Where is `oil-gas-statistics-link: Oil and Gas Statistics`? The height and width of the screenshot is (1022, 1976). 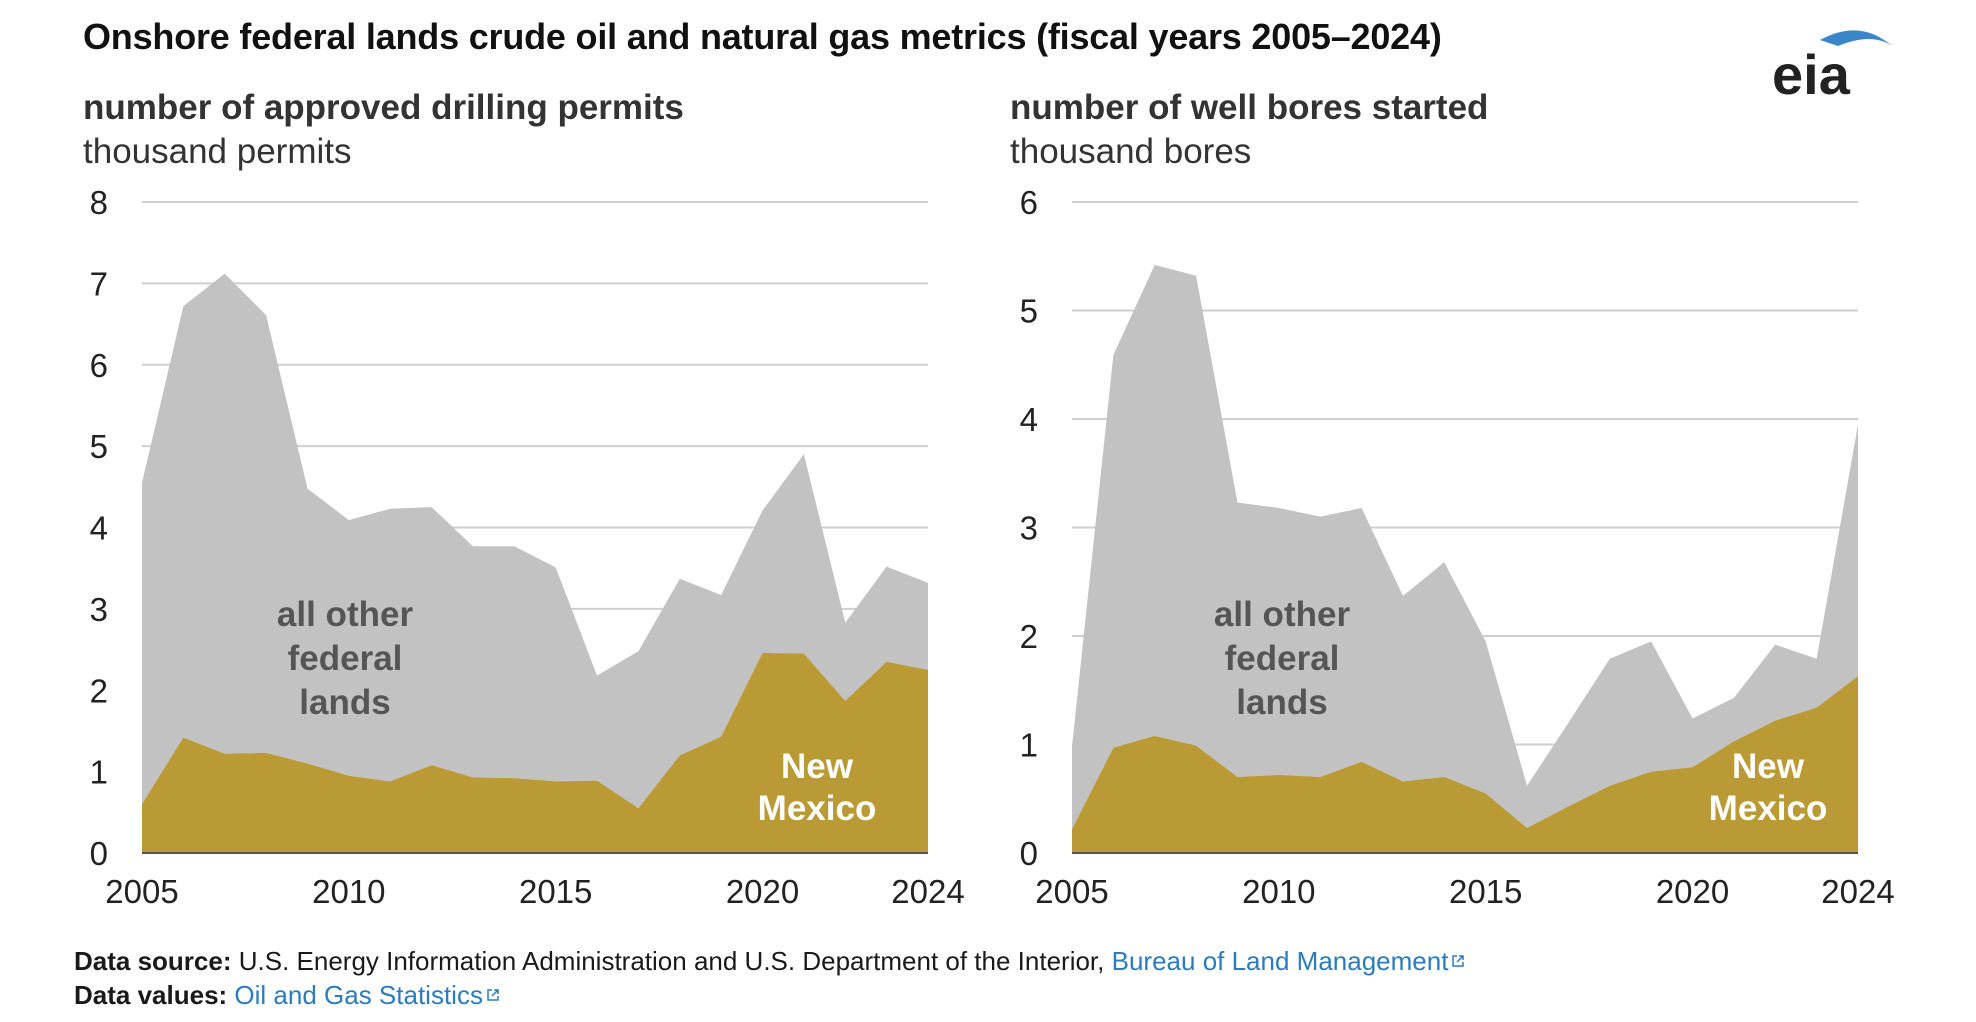
oil-gas-statistics-link: Oil and Gas Statistics is located at coordinates (358, 995).